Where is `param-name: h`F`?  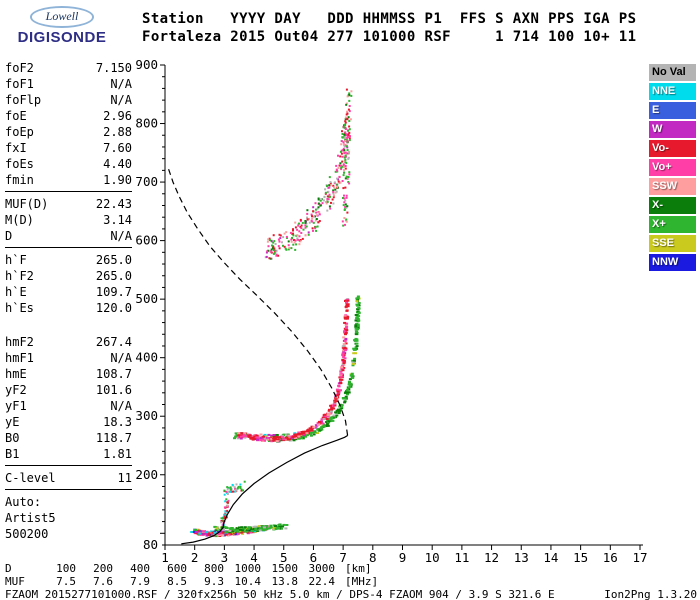
param-name: h`F is located at coordinates (16, 260).